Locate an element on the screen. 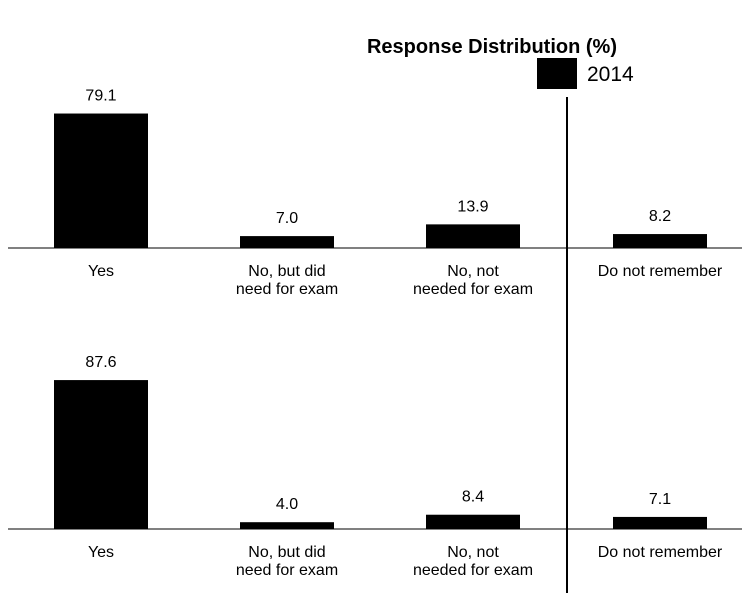  data-label-panel-1-1: 79.1 is located at coordinates (100, 96).